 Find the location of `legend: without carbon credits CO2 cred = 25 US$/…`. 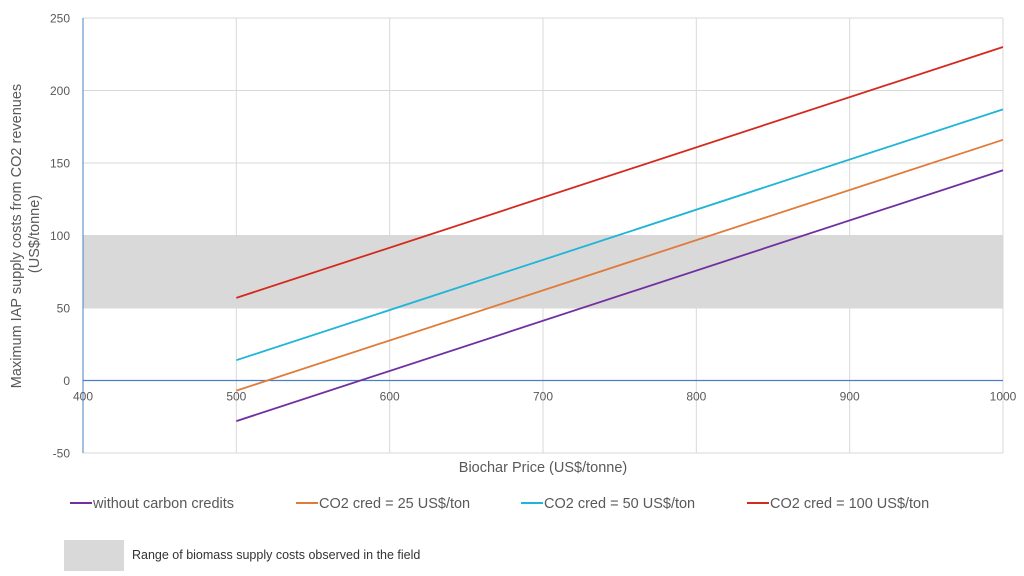

legend: without carbon credits CO2 cred = 25 US$/… is located at coordinates (499, 504).